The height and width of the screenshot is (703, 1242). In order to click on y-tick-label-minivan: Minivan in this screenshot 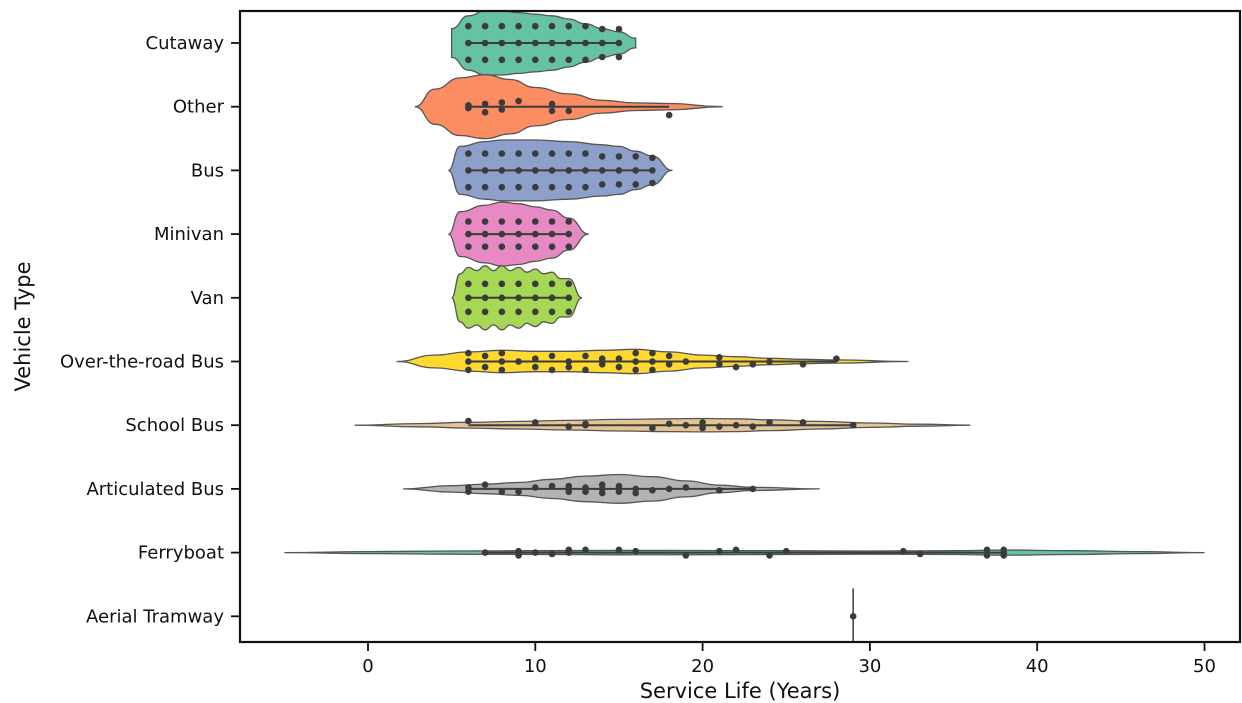, I will do `click(189, 234)`.